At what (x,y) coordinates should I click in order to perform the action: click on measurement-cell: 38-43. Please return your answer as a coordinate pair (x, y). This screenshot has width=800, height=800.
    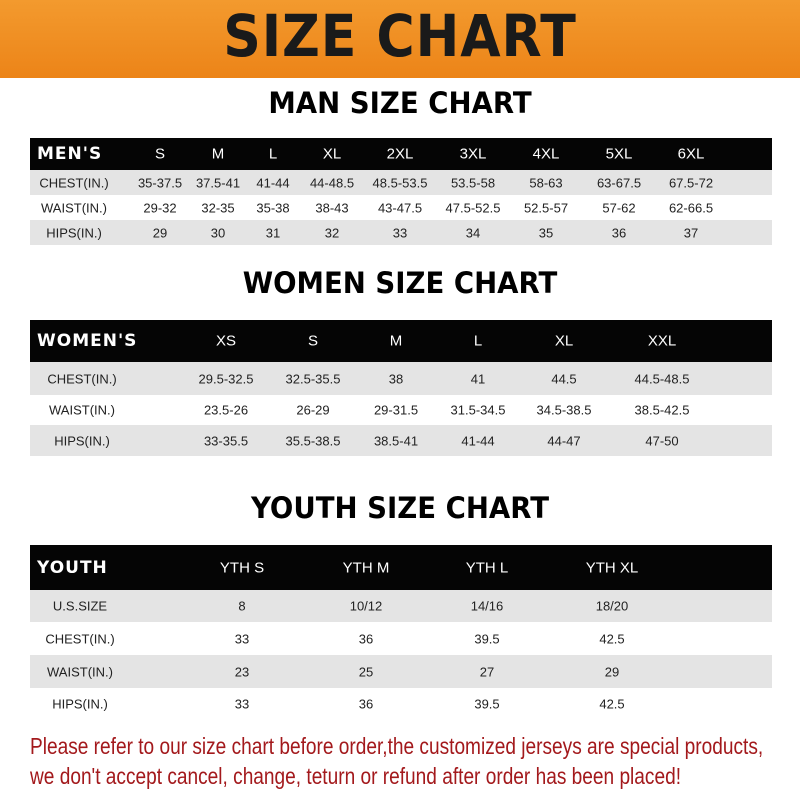
    Looking at the image, I should click on (332, 207).